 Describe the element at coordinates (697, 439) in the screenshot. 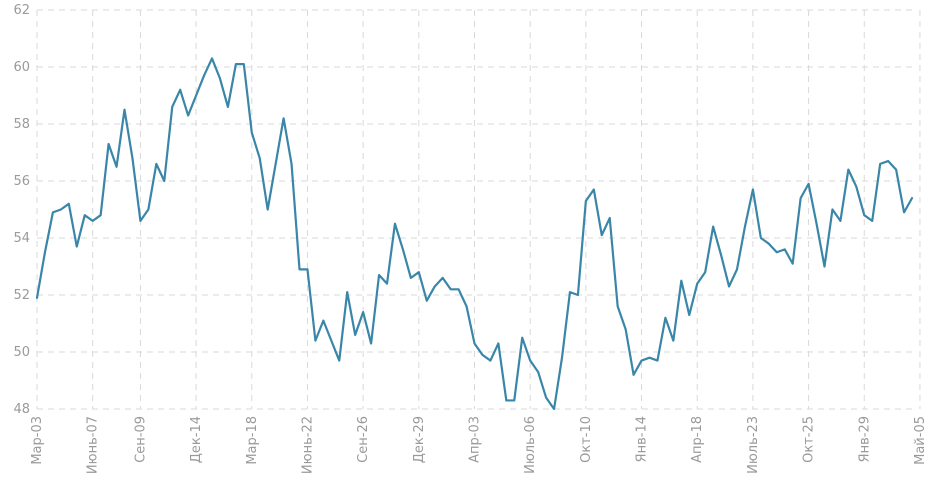

I see `x-tick-label: Апр-18` at that location.